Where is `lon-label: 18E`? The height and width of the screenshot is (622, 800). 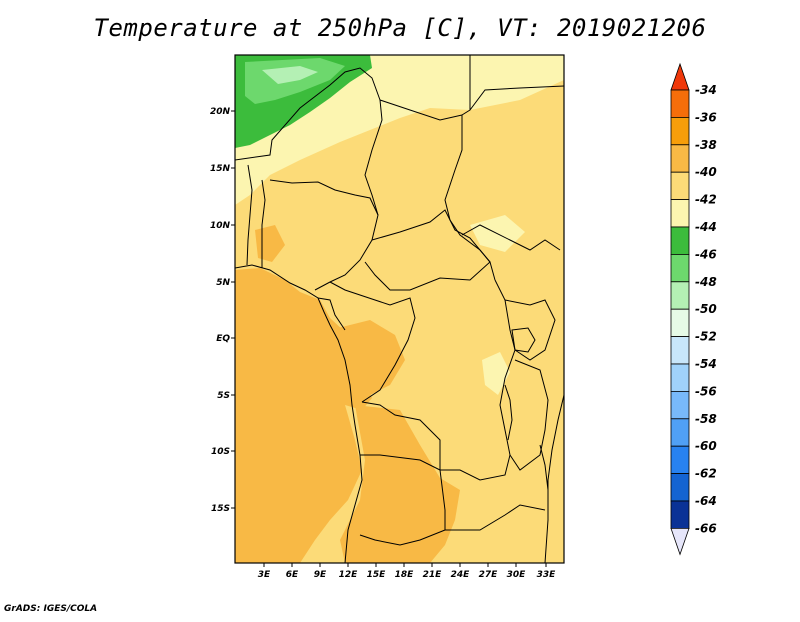
lon-label: 18E is located at coordinates (405, 575).